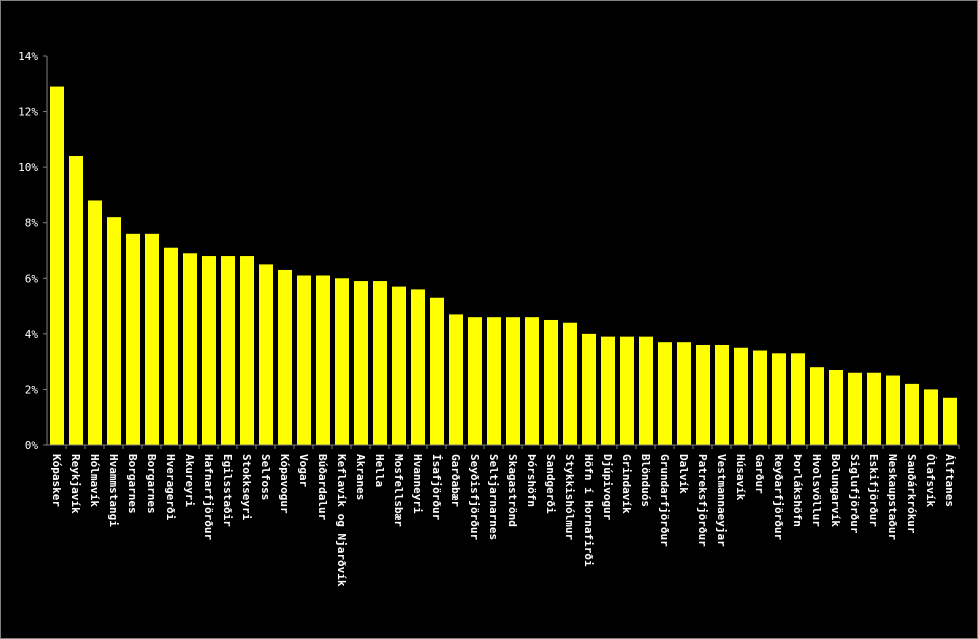 The image size is (978, 639). Describe the element at coordinates (683, 474) in the screenshot. I see `x-tick-label: Dalvík` at that location.